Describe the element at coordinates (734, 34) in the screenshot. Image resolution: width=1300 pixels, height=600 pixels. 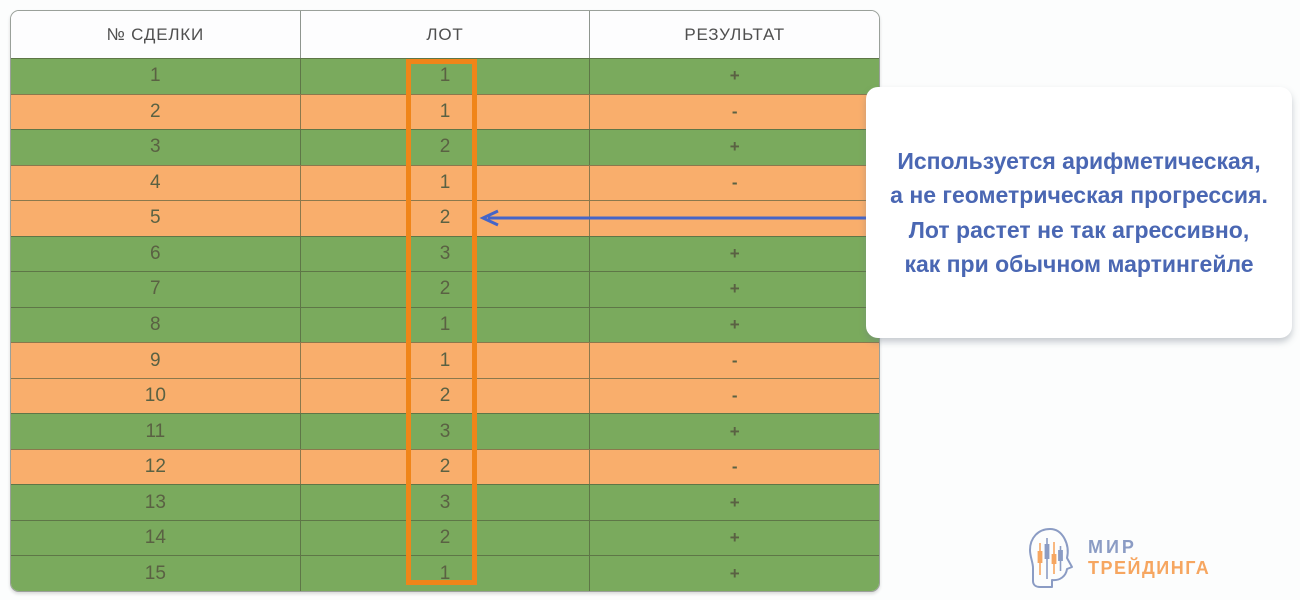
I see `column-header-result: РЕЗУЛЬТАТ` at that location.